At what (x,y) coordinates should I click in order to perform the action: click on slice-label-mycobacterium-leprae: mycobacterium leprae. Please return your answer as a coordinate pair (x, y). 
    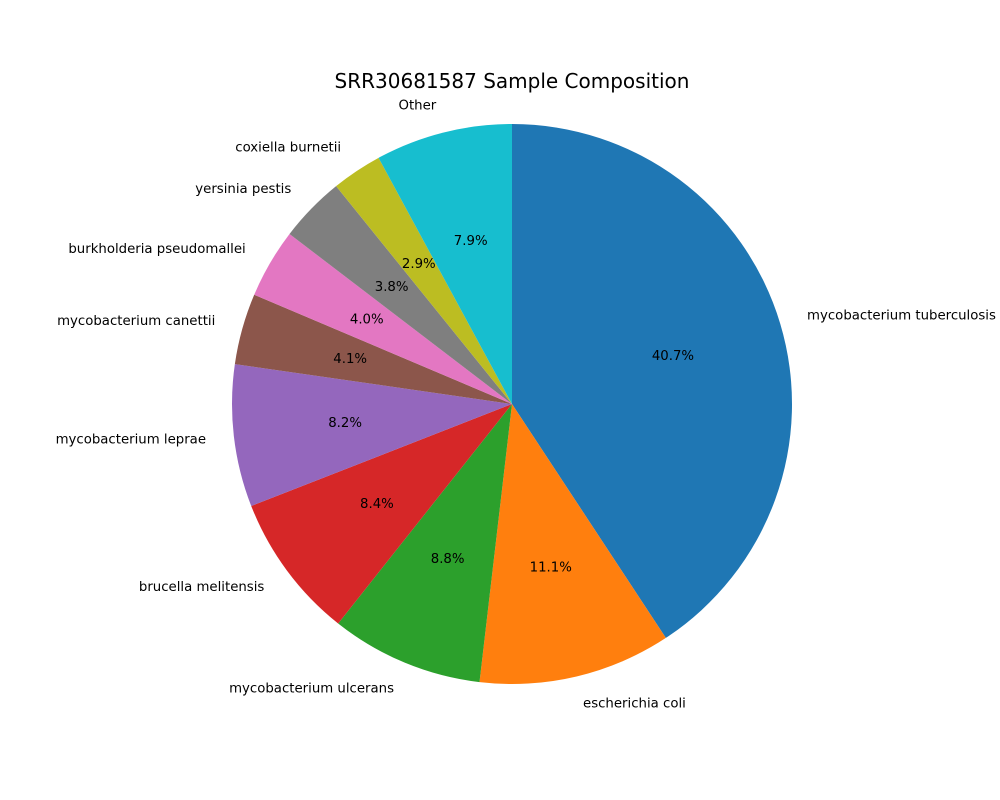
    Looking at the image, I should click on (131, 439).